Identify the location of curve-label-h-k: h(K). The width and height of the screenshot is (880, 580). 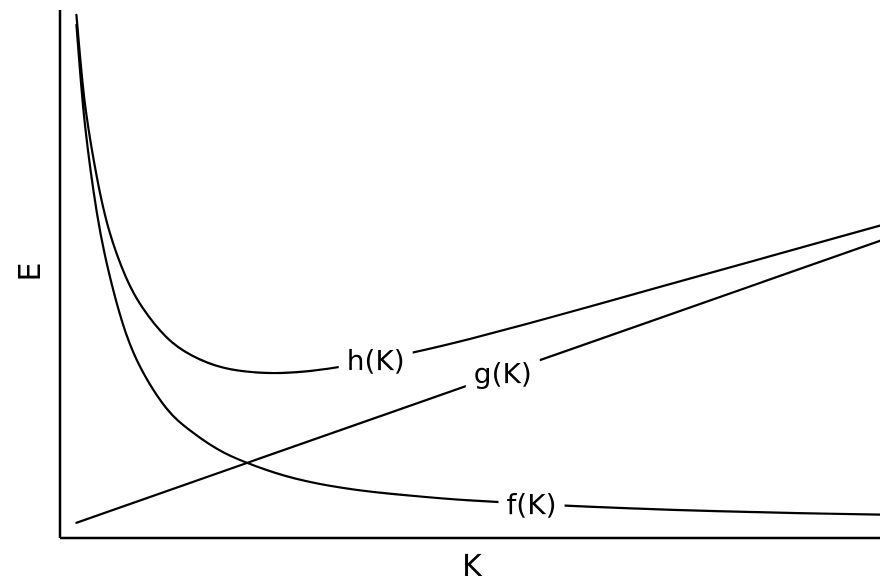
(375, 360).